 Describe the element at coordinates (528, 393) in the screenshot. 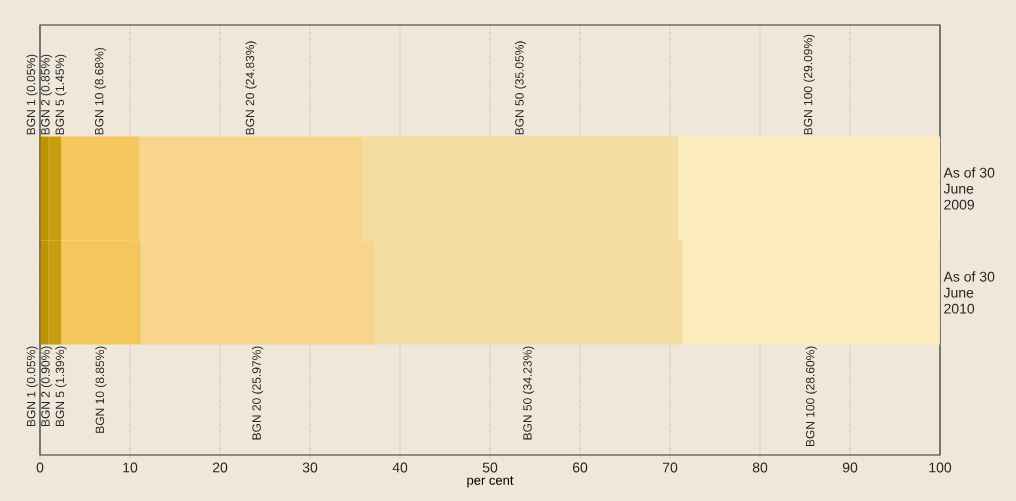

I see `text: BGN 50 (34.23%)` at that location.